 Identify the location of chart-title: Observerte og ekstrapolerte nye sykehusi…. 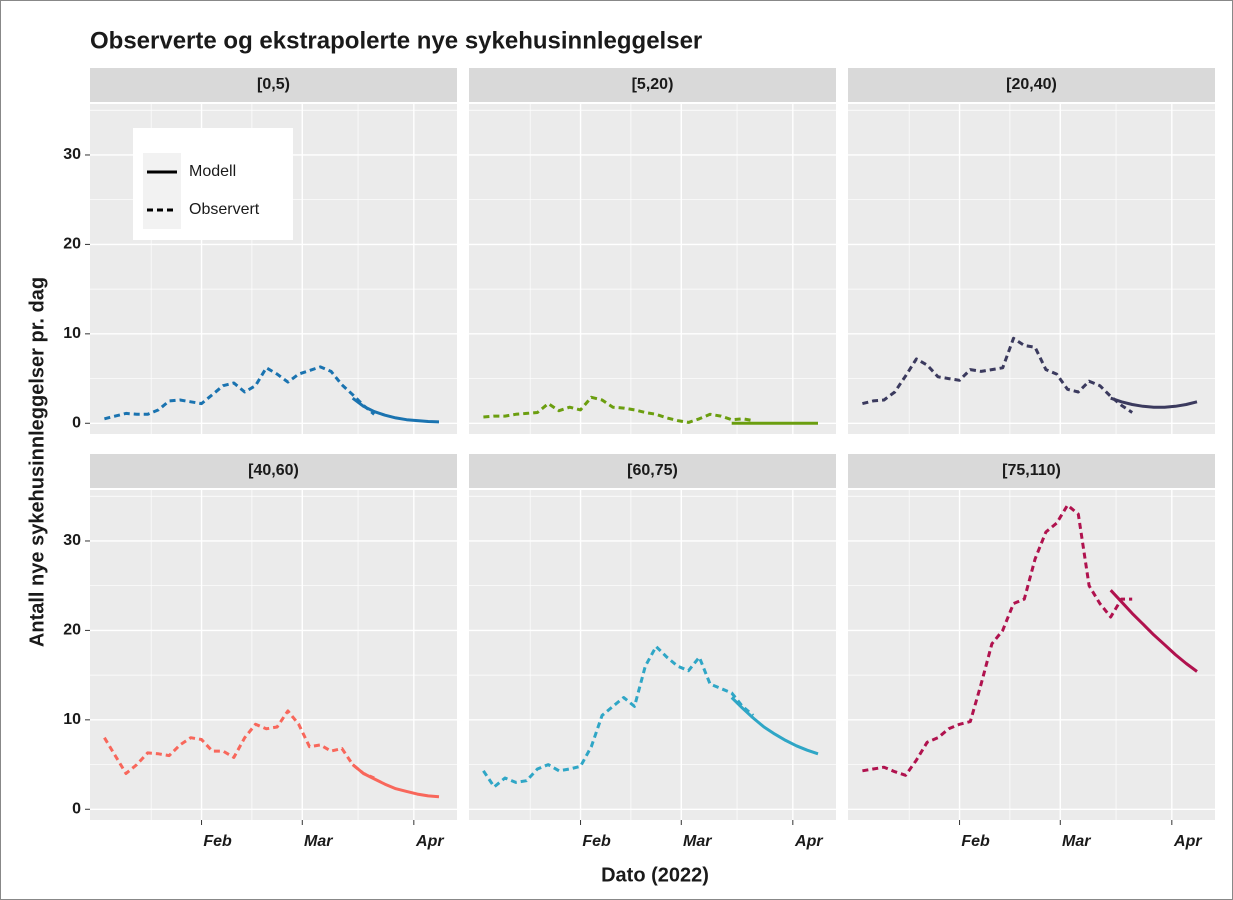
(396, 40).